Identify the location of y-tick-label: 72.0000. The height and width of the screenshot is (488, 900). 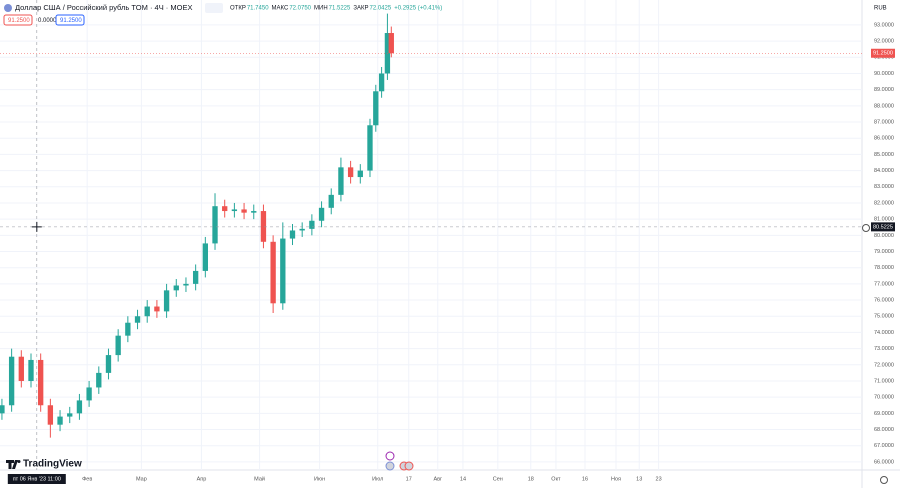
(884, 365).